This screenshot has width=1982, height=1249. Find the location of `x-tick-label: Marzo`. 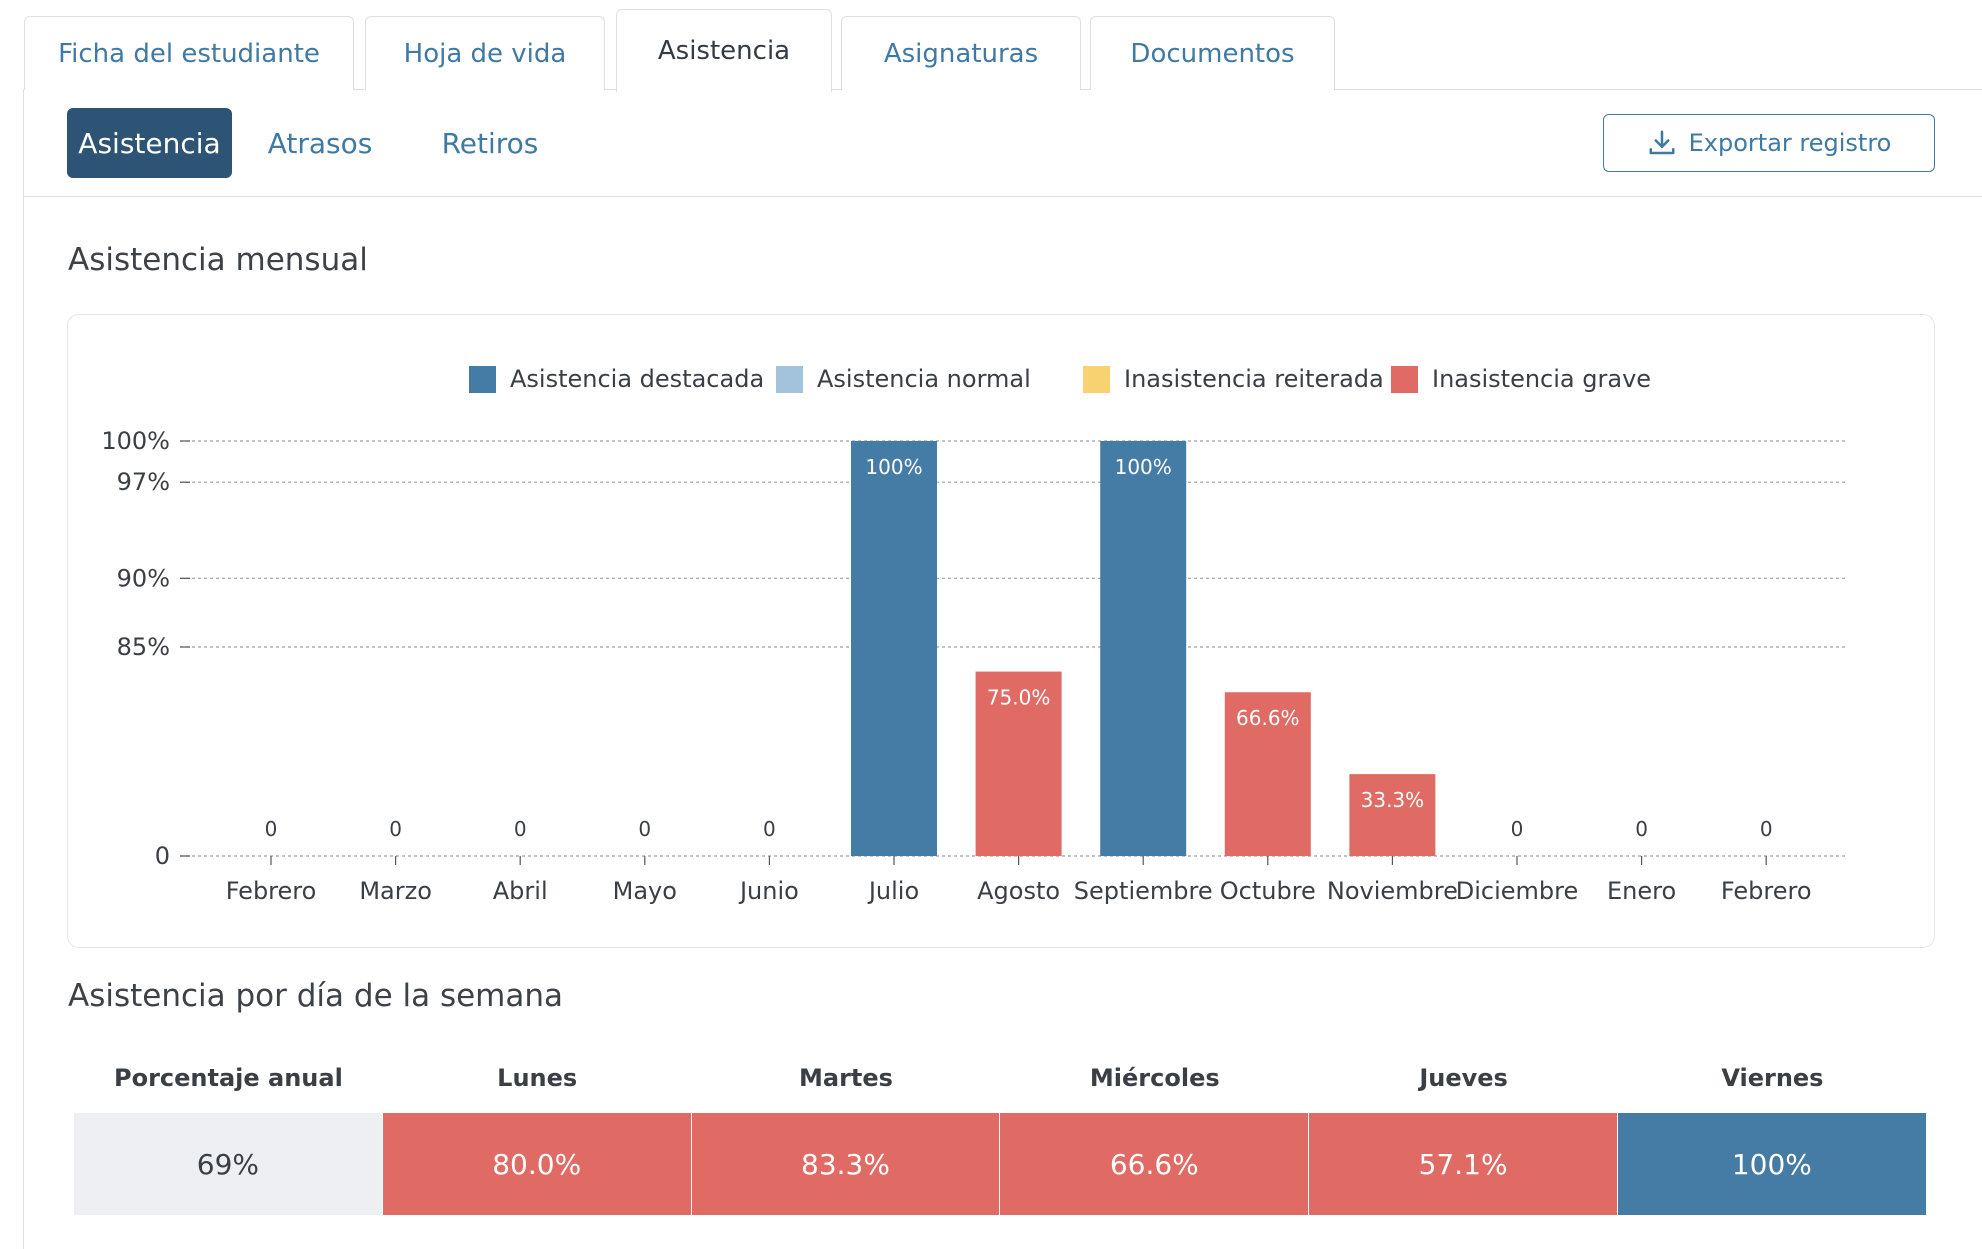

x-tick-label: Marzo is located at coordinates (395, 891).